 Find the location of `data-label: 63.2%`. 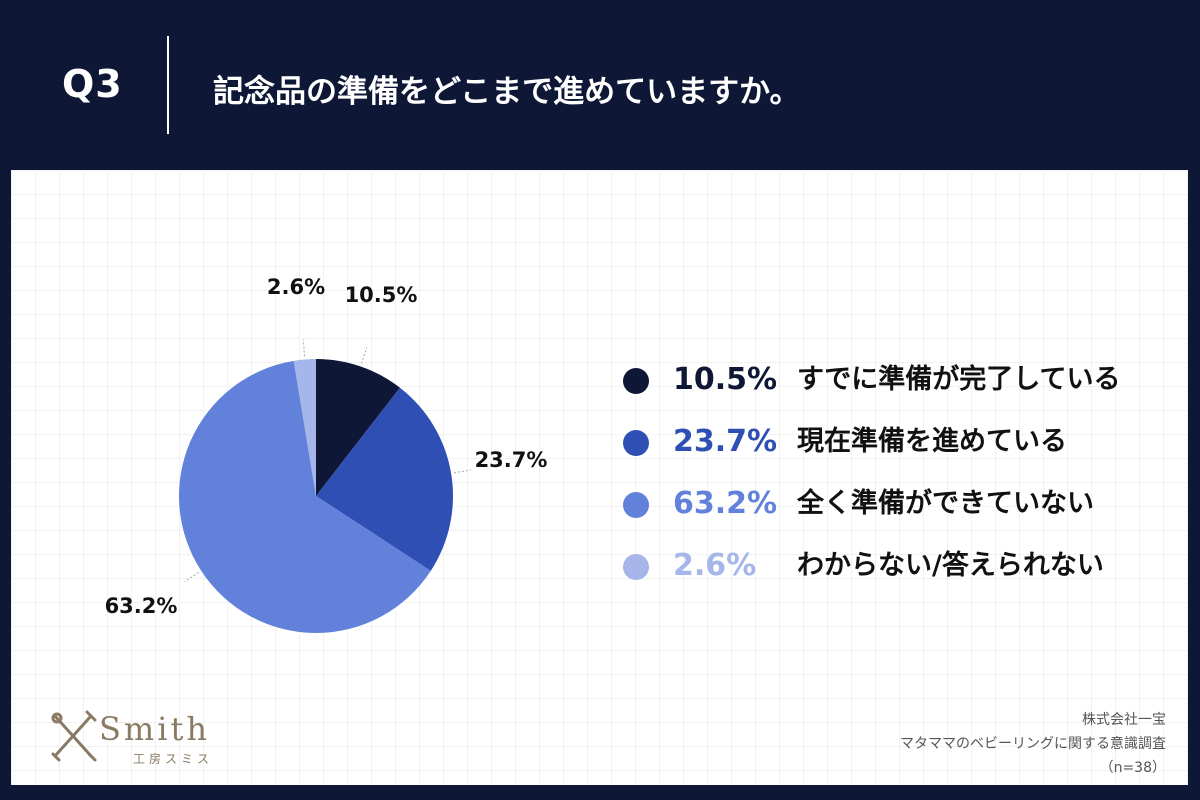

data-label: 63.2% is located at coordinates (141, 606).